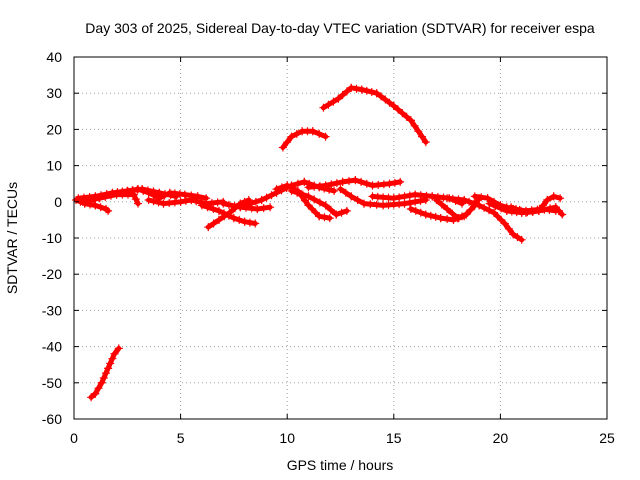 This screenshot has width=640, height=480. What do you see at coordinates (58, 202) in the screenshot?
I see `y-tick-label: 0` at bounding box center [58, 202].